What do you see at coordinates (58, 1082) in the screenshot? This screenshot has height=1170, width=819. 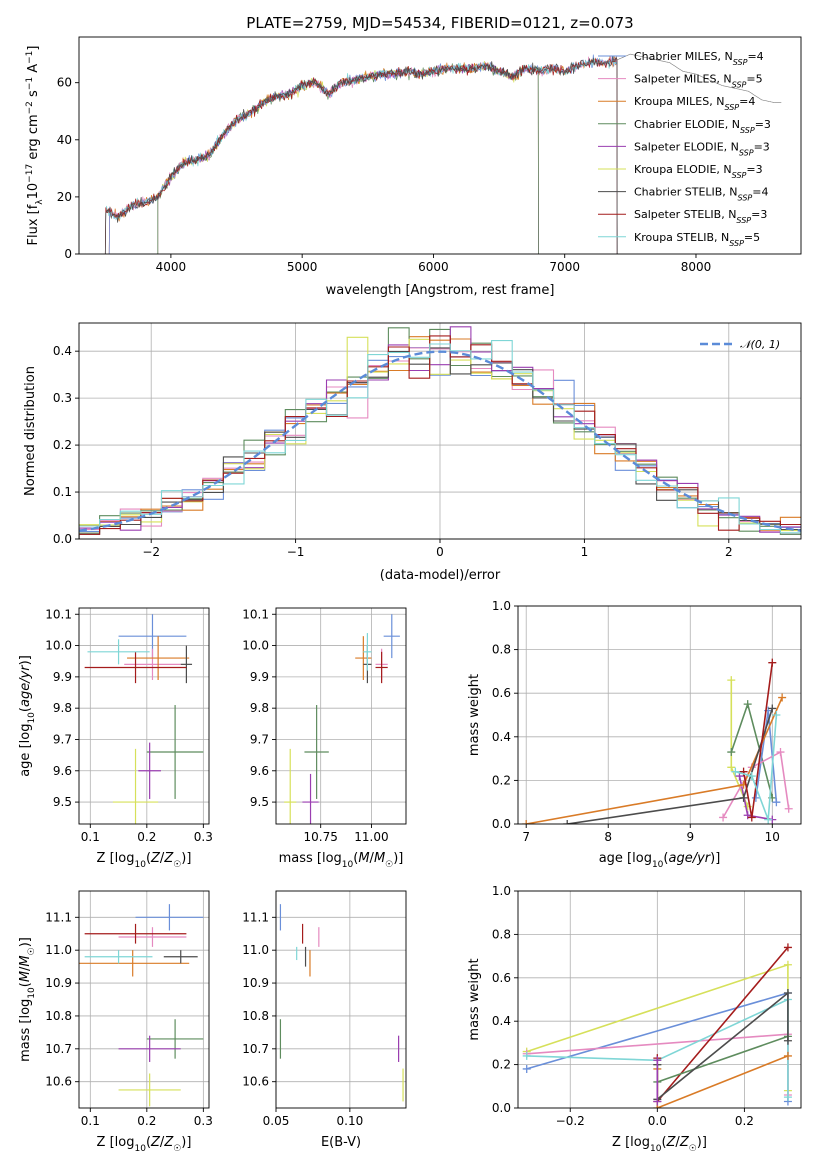 I see `y-tick-label: 10.6` at bounding box center [58, 1082].